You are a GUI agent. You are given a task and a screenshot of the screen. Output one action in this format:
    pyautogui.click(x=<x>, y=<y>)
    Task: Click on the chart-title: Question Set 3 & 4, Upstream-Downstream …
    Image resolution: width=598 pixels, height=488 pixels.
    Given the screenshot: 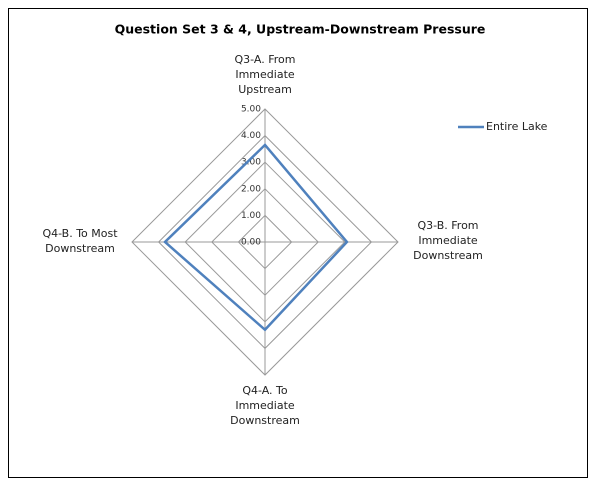 What is the action you would take?
    pyautogui.click(x=300, y=29)
    